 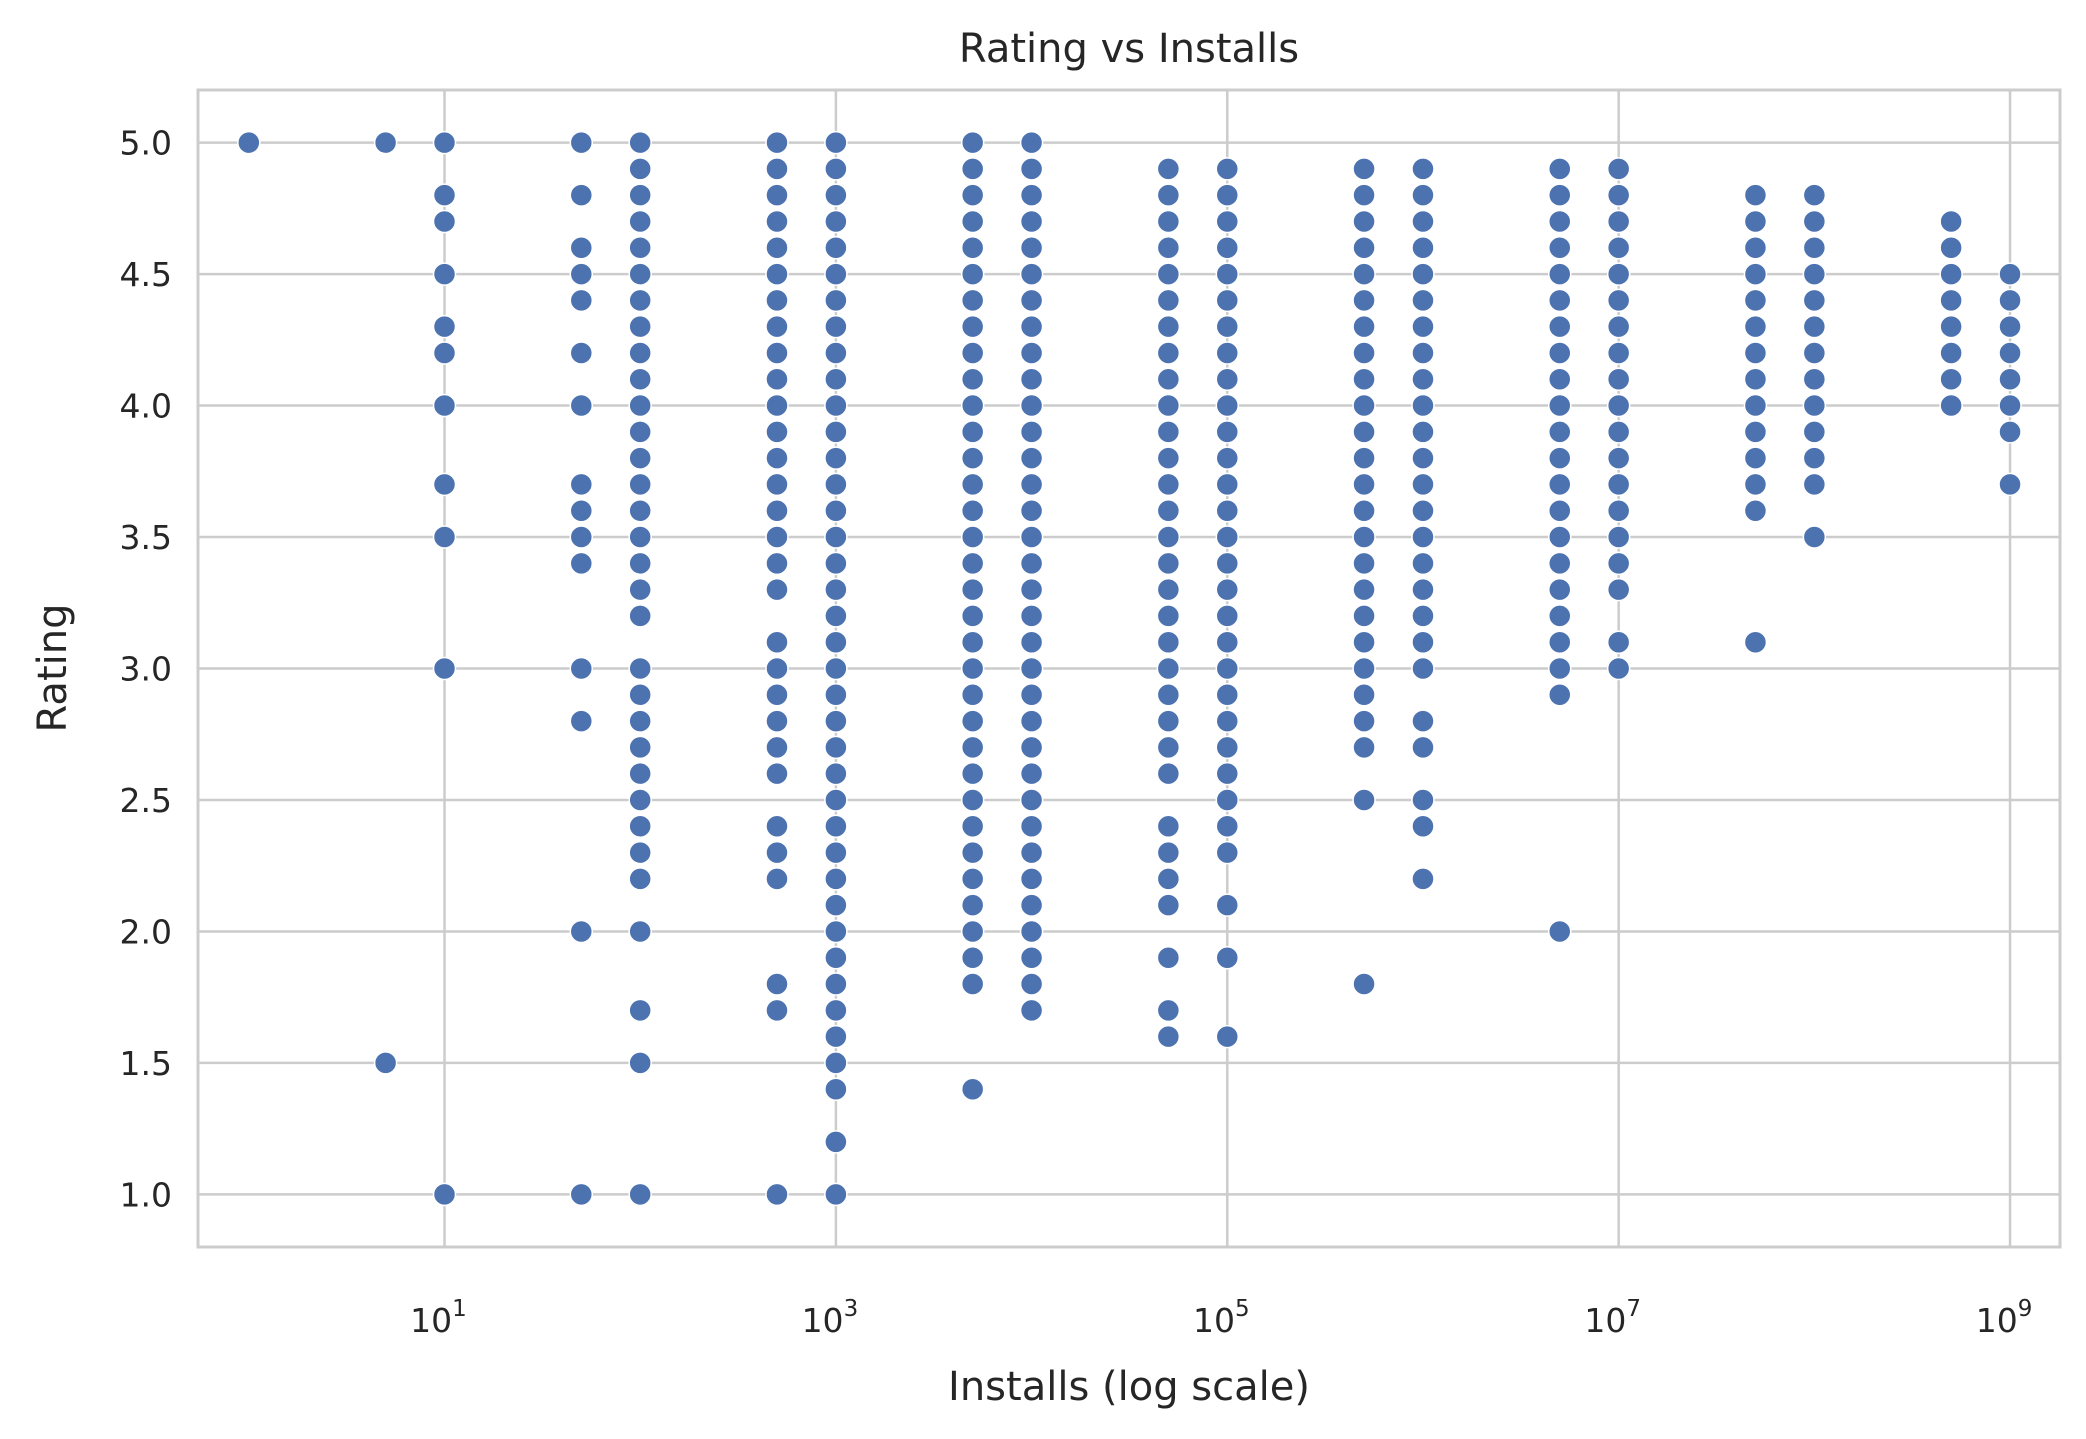 I want to click on x-tick-label: 101, so click(x=438, y=1318).